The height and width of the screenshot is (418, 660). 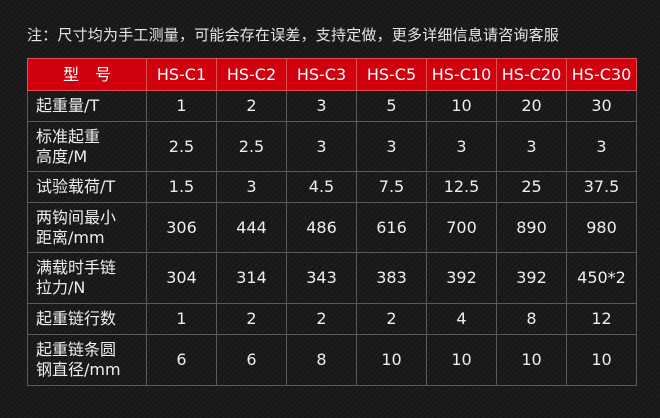 I want to click on row-label-line: 拉力/N, so click(x=61, y=287).